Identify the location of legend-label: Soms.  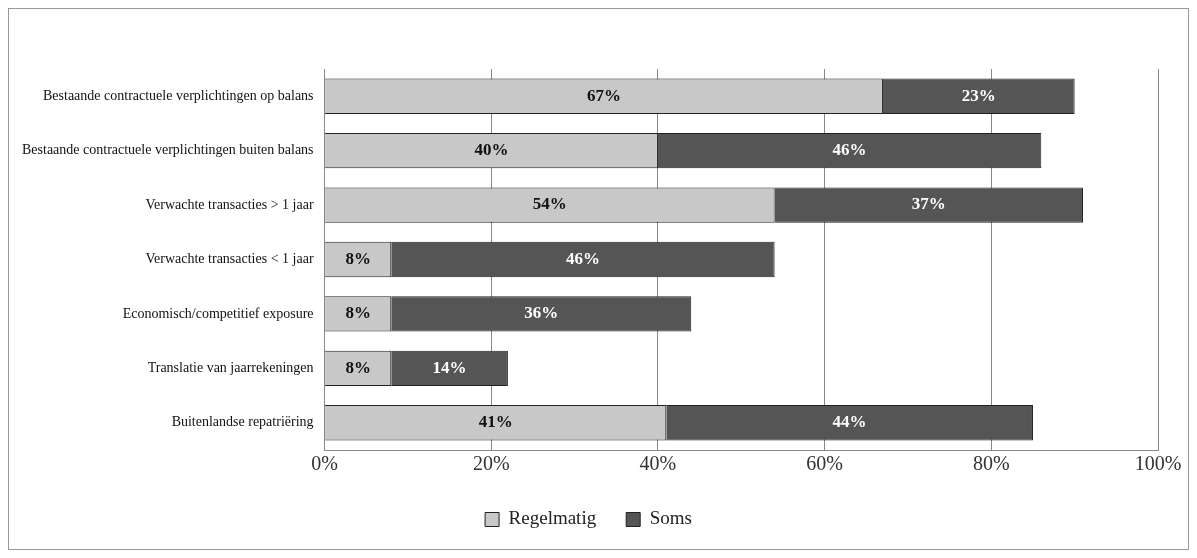
(670, 518).